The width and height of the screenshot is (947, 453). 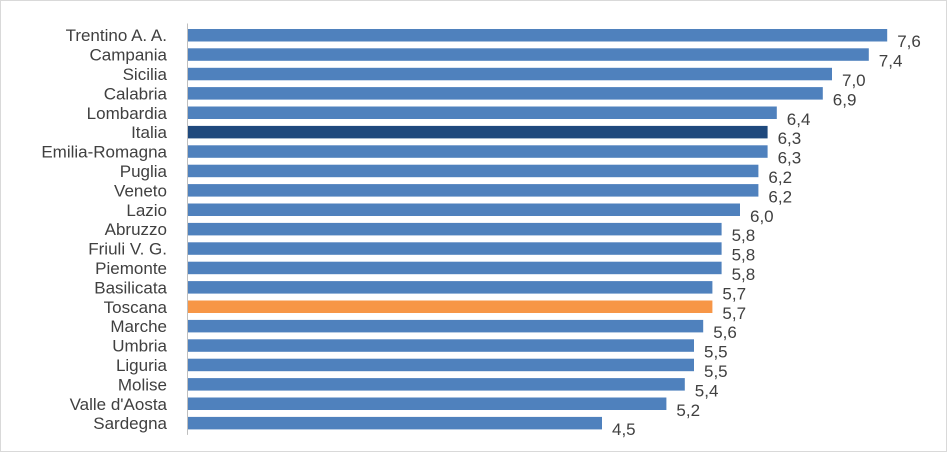 What do you see at coordinates (854, 80) in the screenshot?
I see `value-label-sicilia: 7,0` at bounding box center [854, 80].